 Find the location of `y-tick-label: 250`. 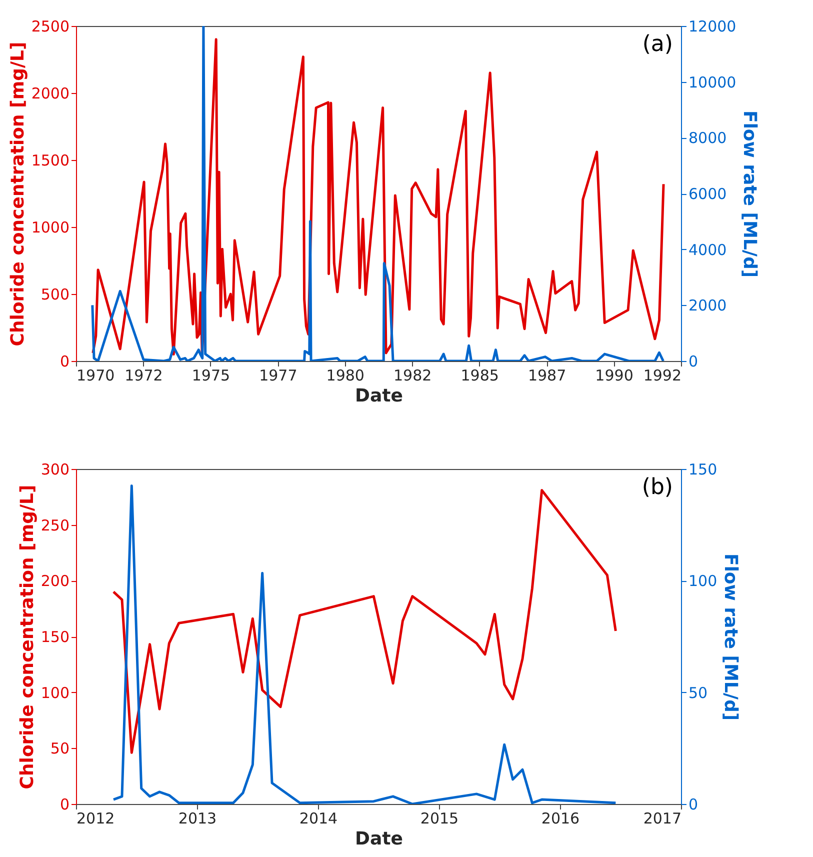

y-tick-label: 250 is located at coordinates (55, 525).